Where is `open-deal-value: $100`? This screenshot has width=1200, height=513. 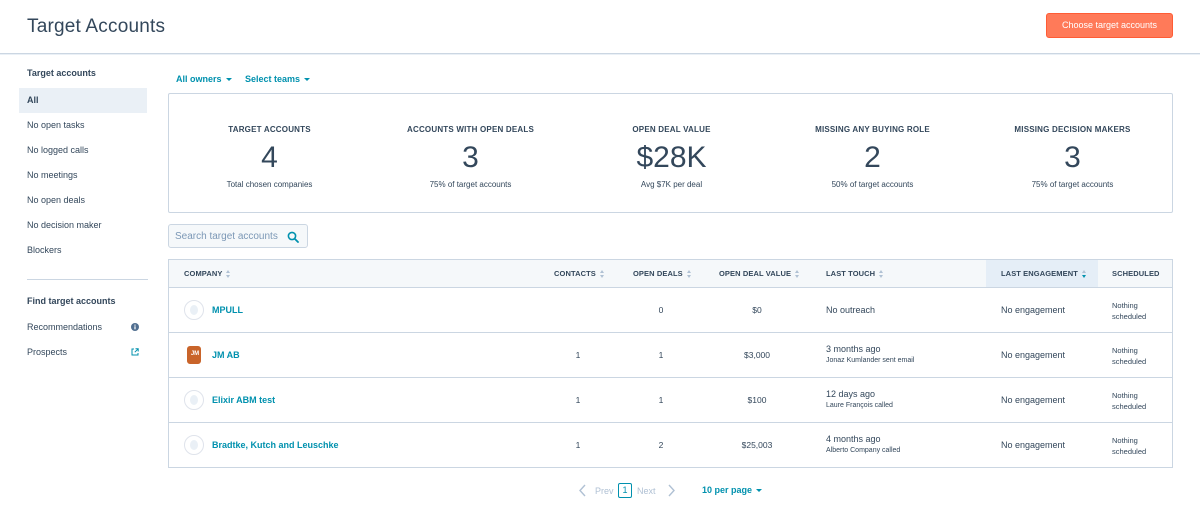 open-deal-value: $100 is located at coordinates (757, 400).